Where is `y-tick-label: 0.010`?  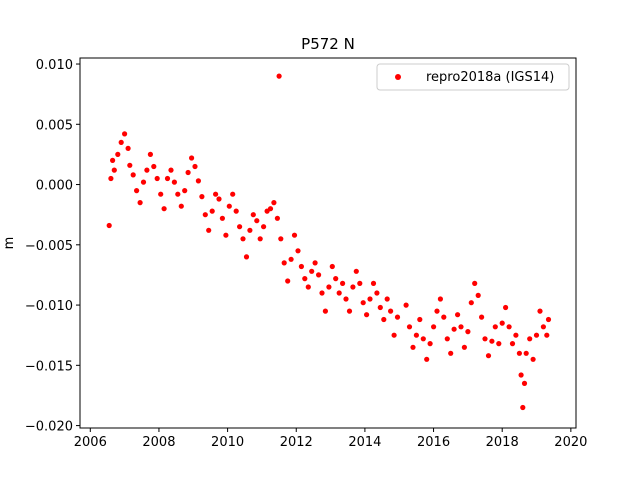
y-tick-label: 0.010 is located at coordinates (54, 65).